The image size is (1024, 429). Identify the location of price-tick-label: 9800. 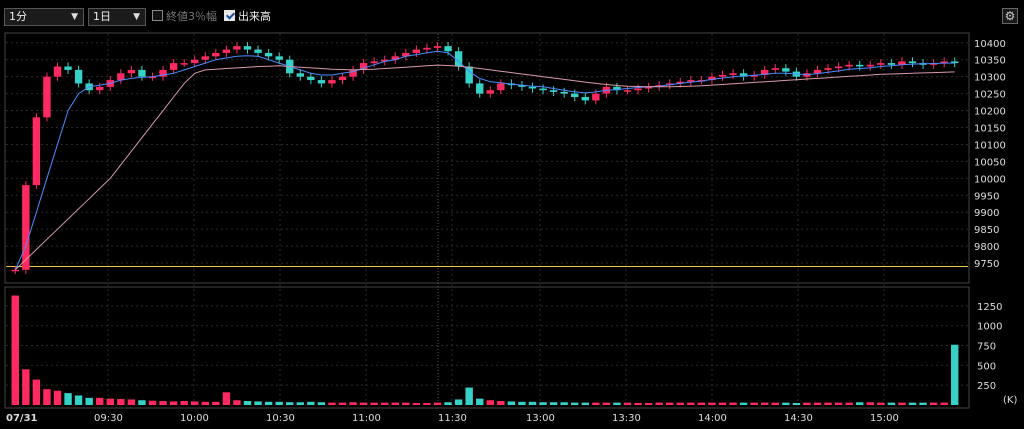
(986, 247).